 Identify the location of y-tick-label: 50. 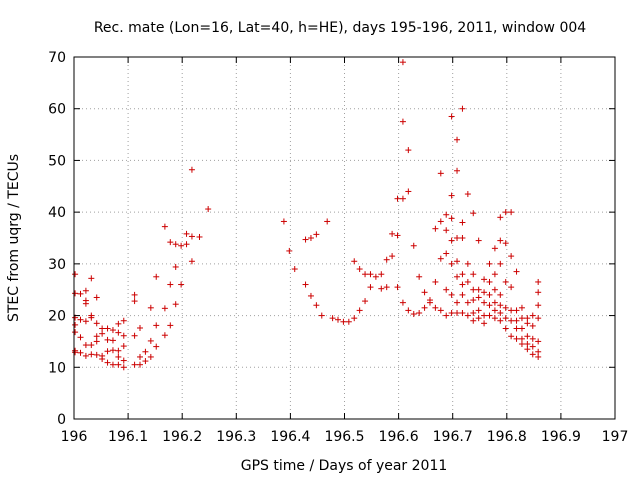
(57, 161).